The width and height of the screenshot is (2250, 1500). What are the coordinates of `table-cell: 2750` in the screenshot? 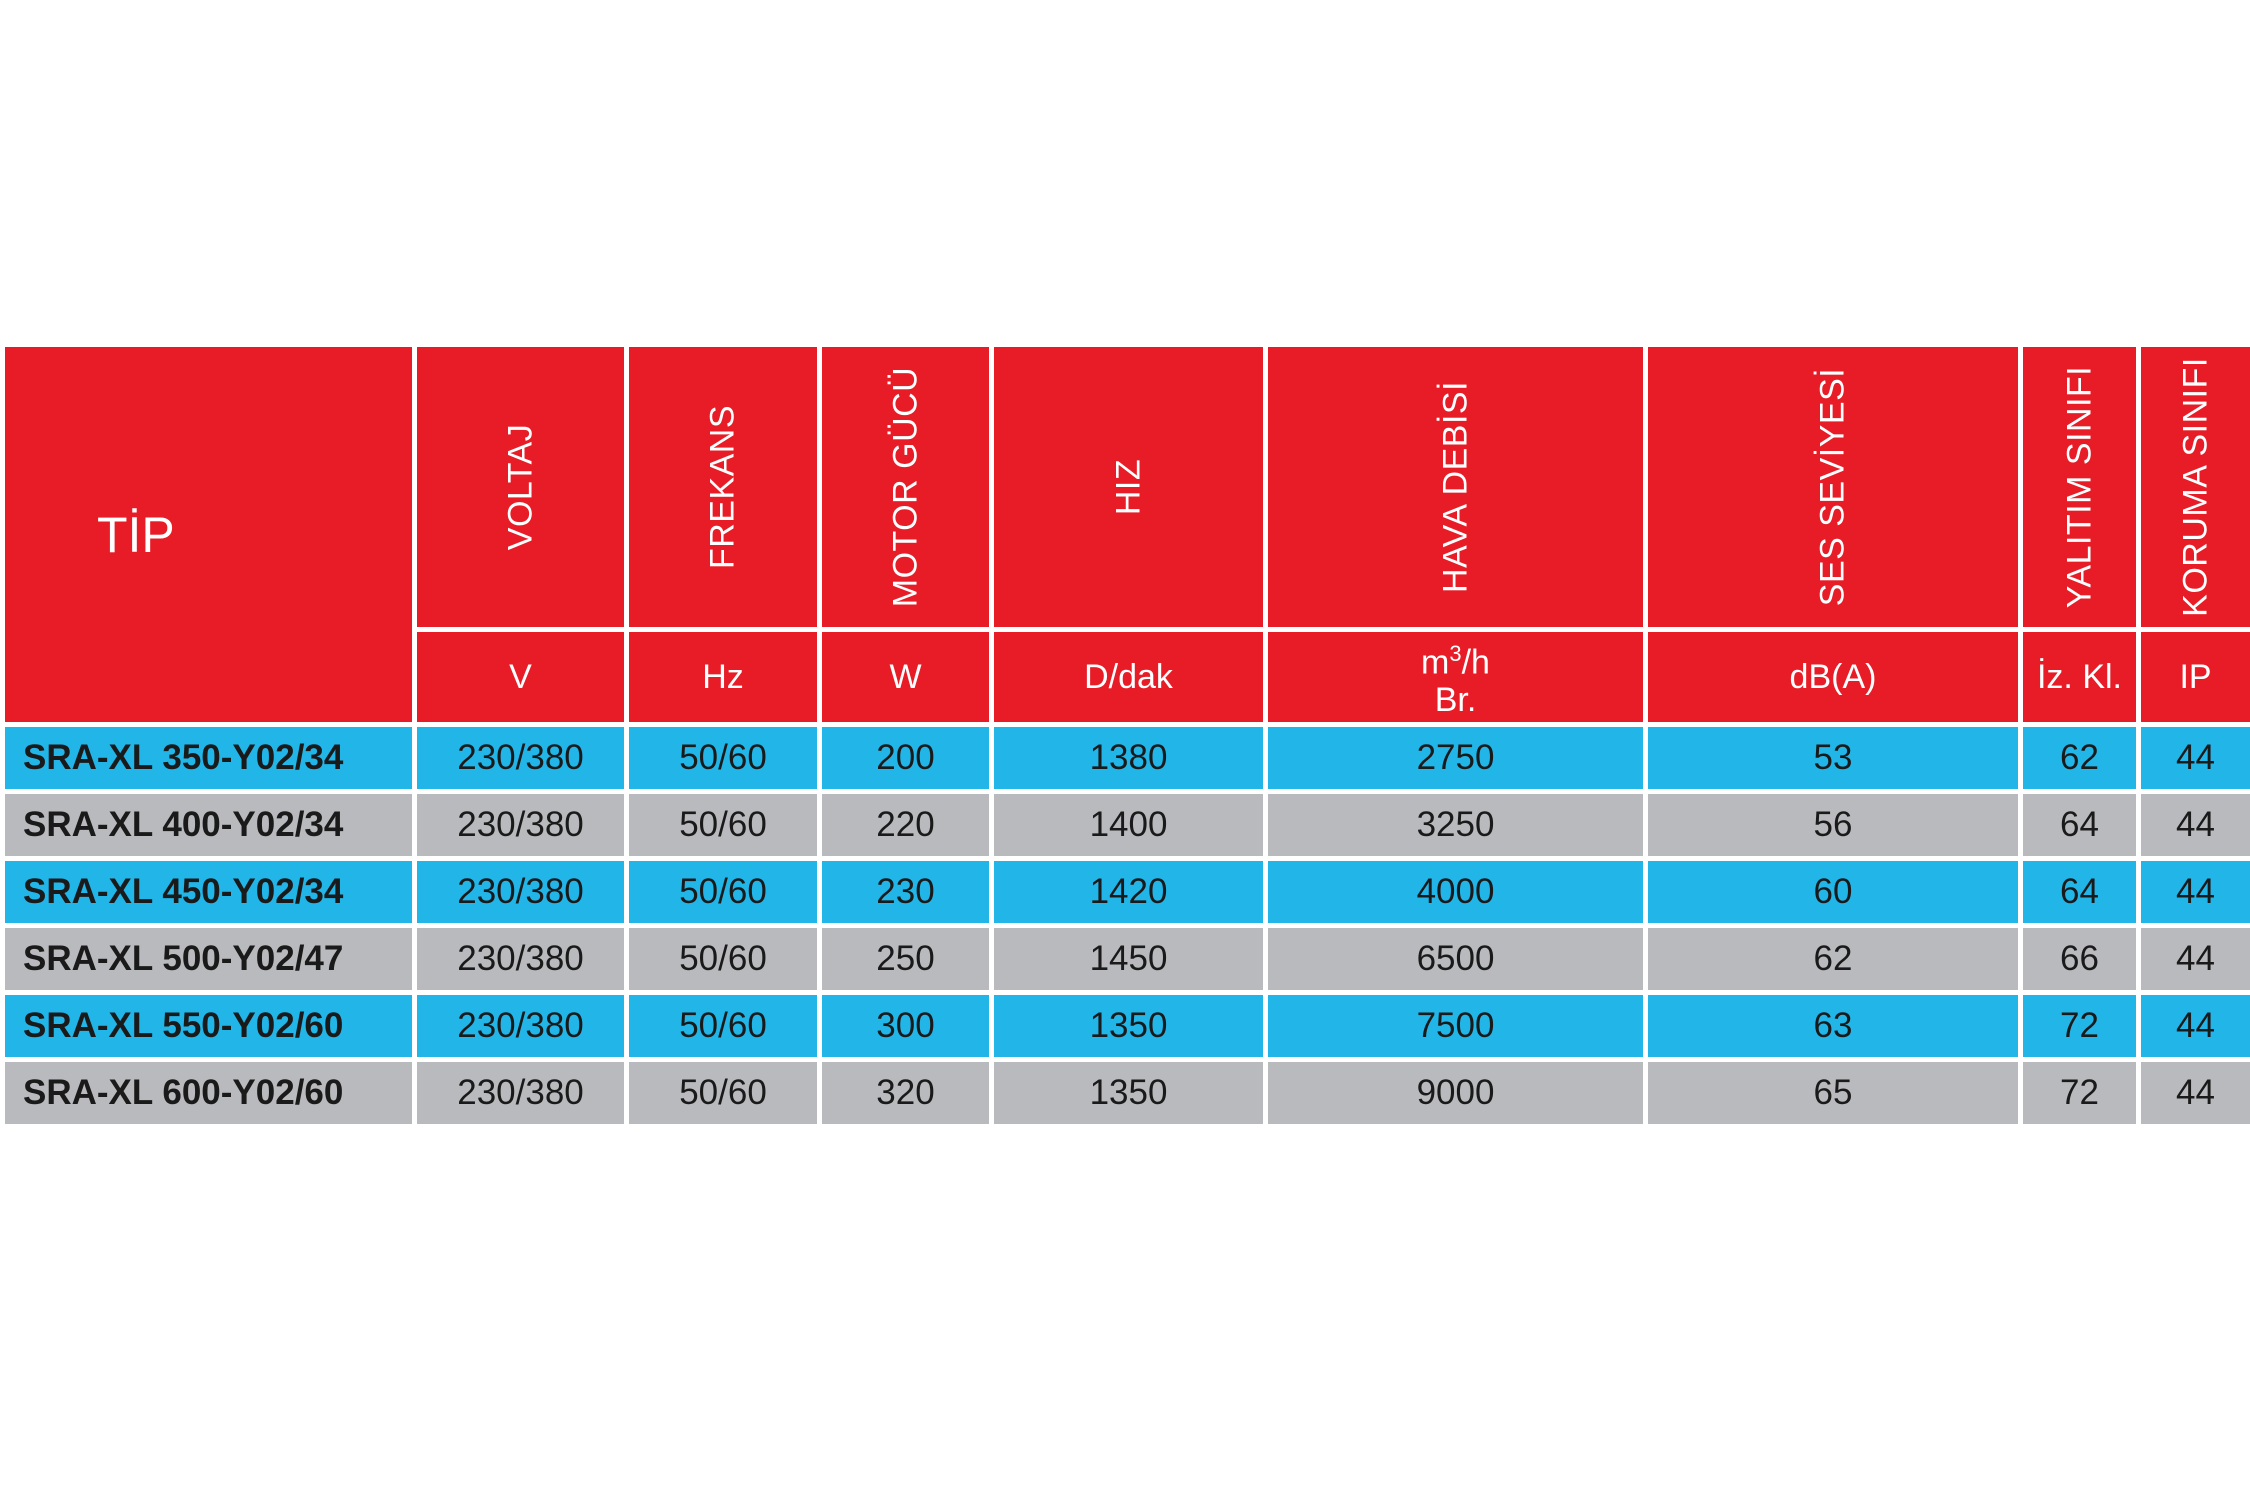 It's located at (1455, 758).